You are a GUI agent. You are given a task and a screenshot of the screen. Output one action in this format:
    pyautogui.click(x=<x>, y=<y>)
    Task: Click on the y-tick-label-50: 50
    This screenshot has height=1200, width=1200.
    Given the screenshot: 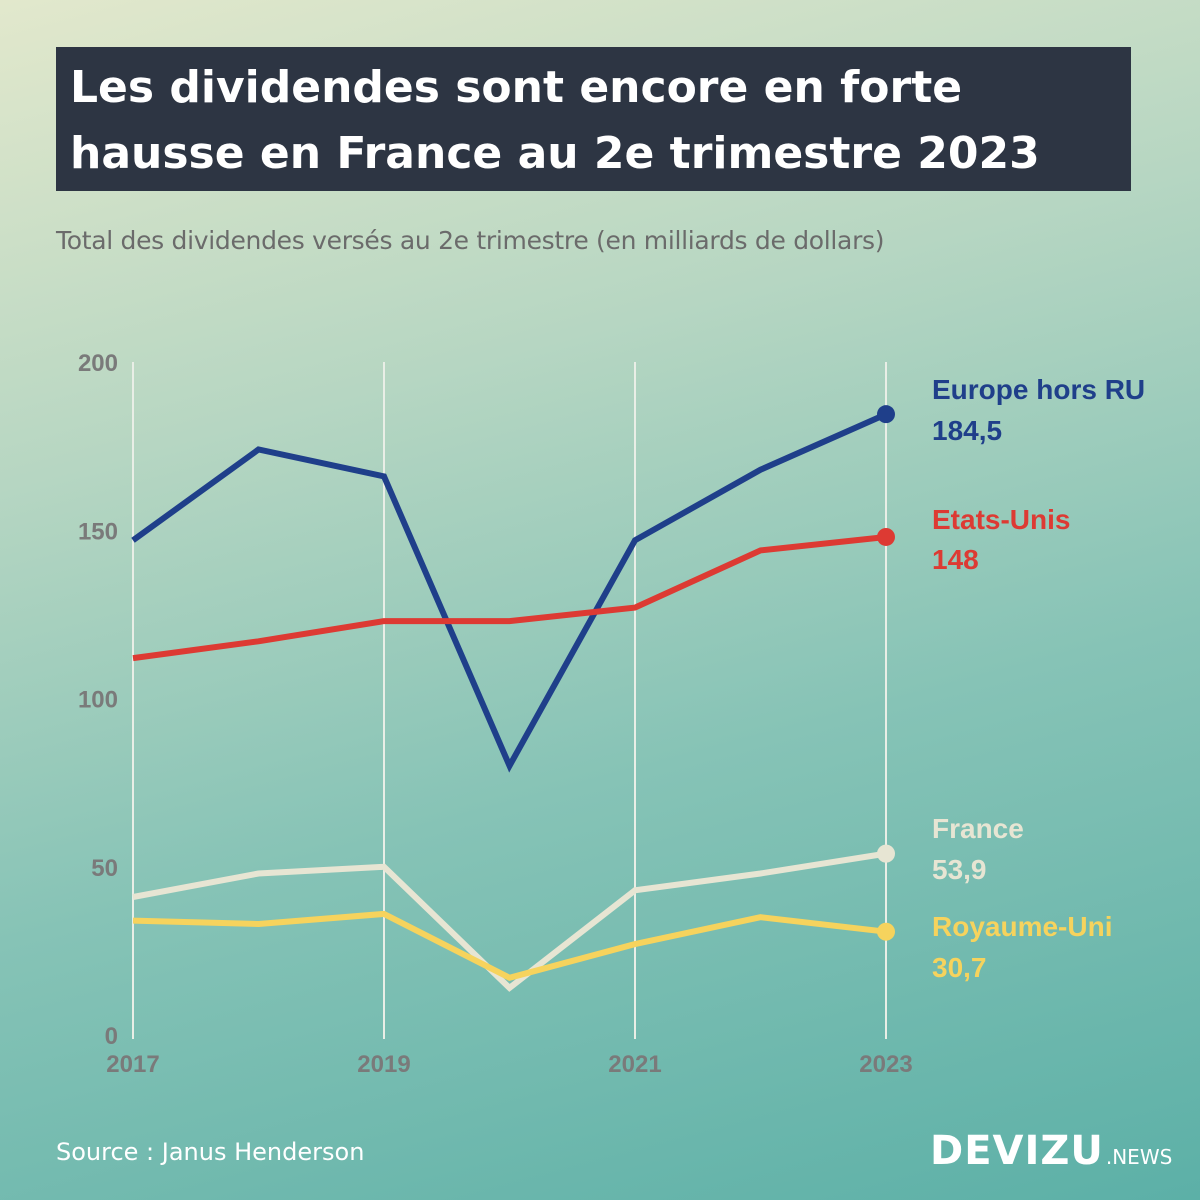 What is the action you would take?
    pyautogui.click(x=104, y=868)
    